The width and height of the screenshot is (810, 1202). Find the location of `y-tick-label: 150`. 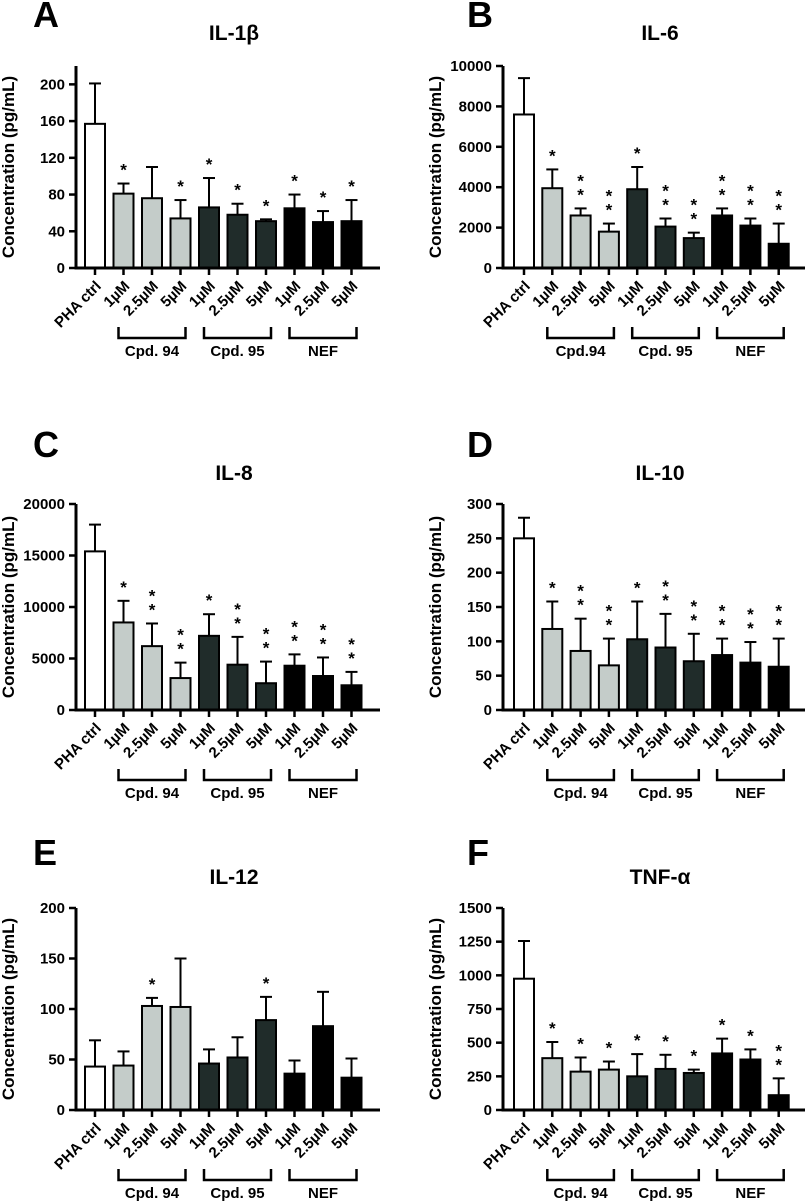

y-tick-label: 150 is located at coordinates (52, 959).